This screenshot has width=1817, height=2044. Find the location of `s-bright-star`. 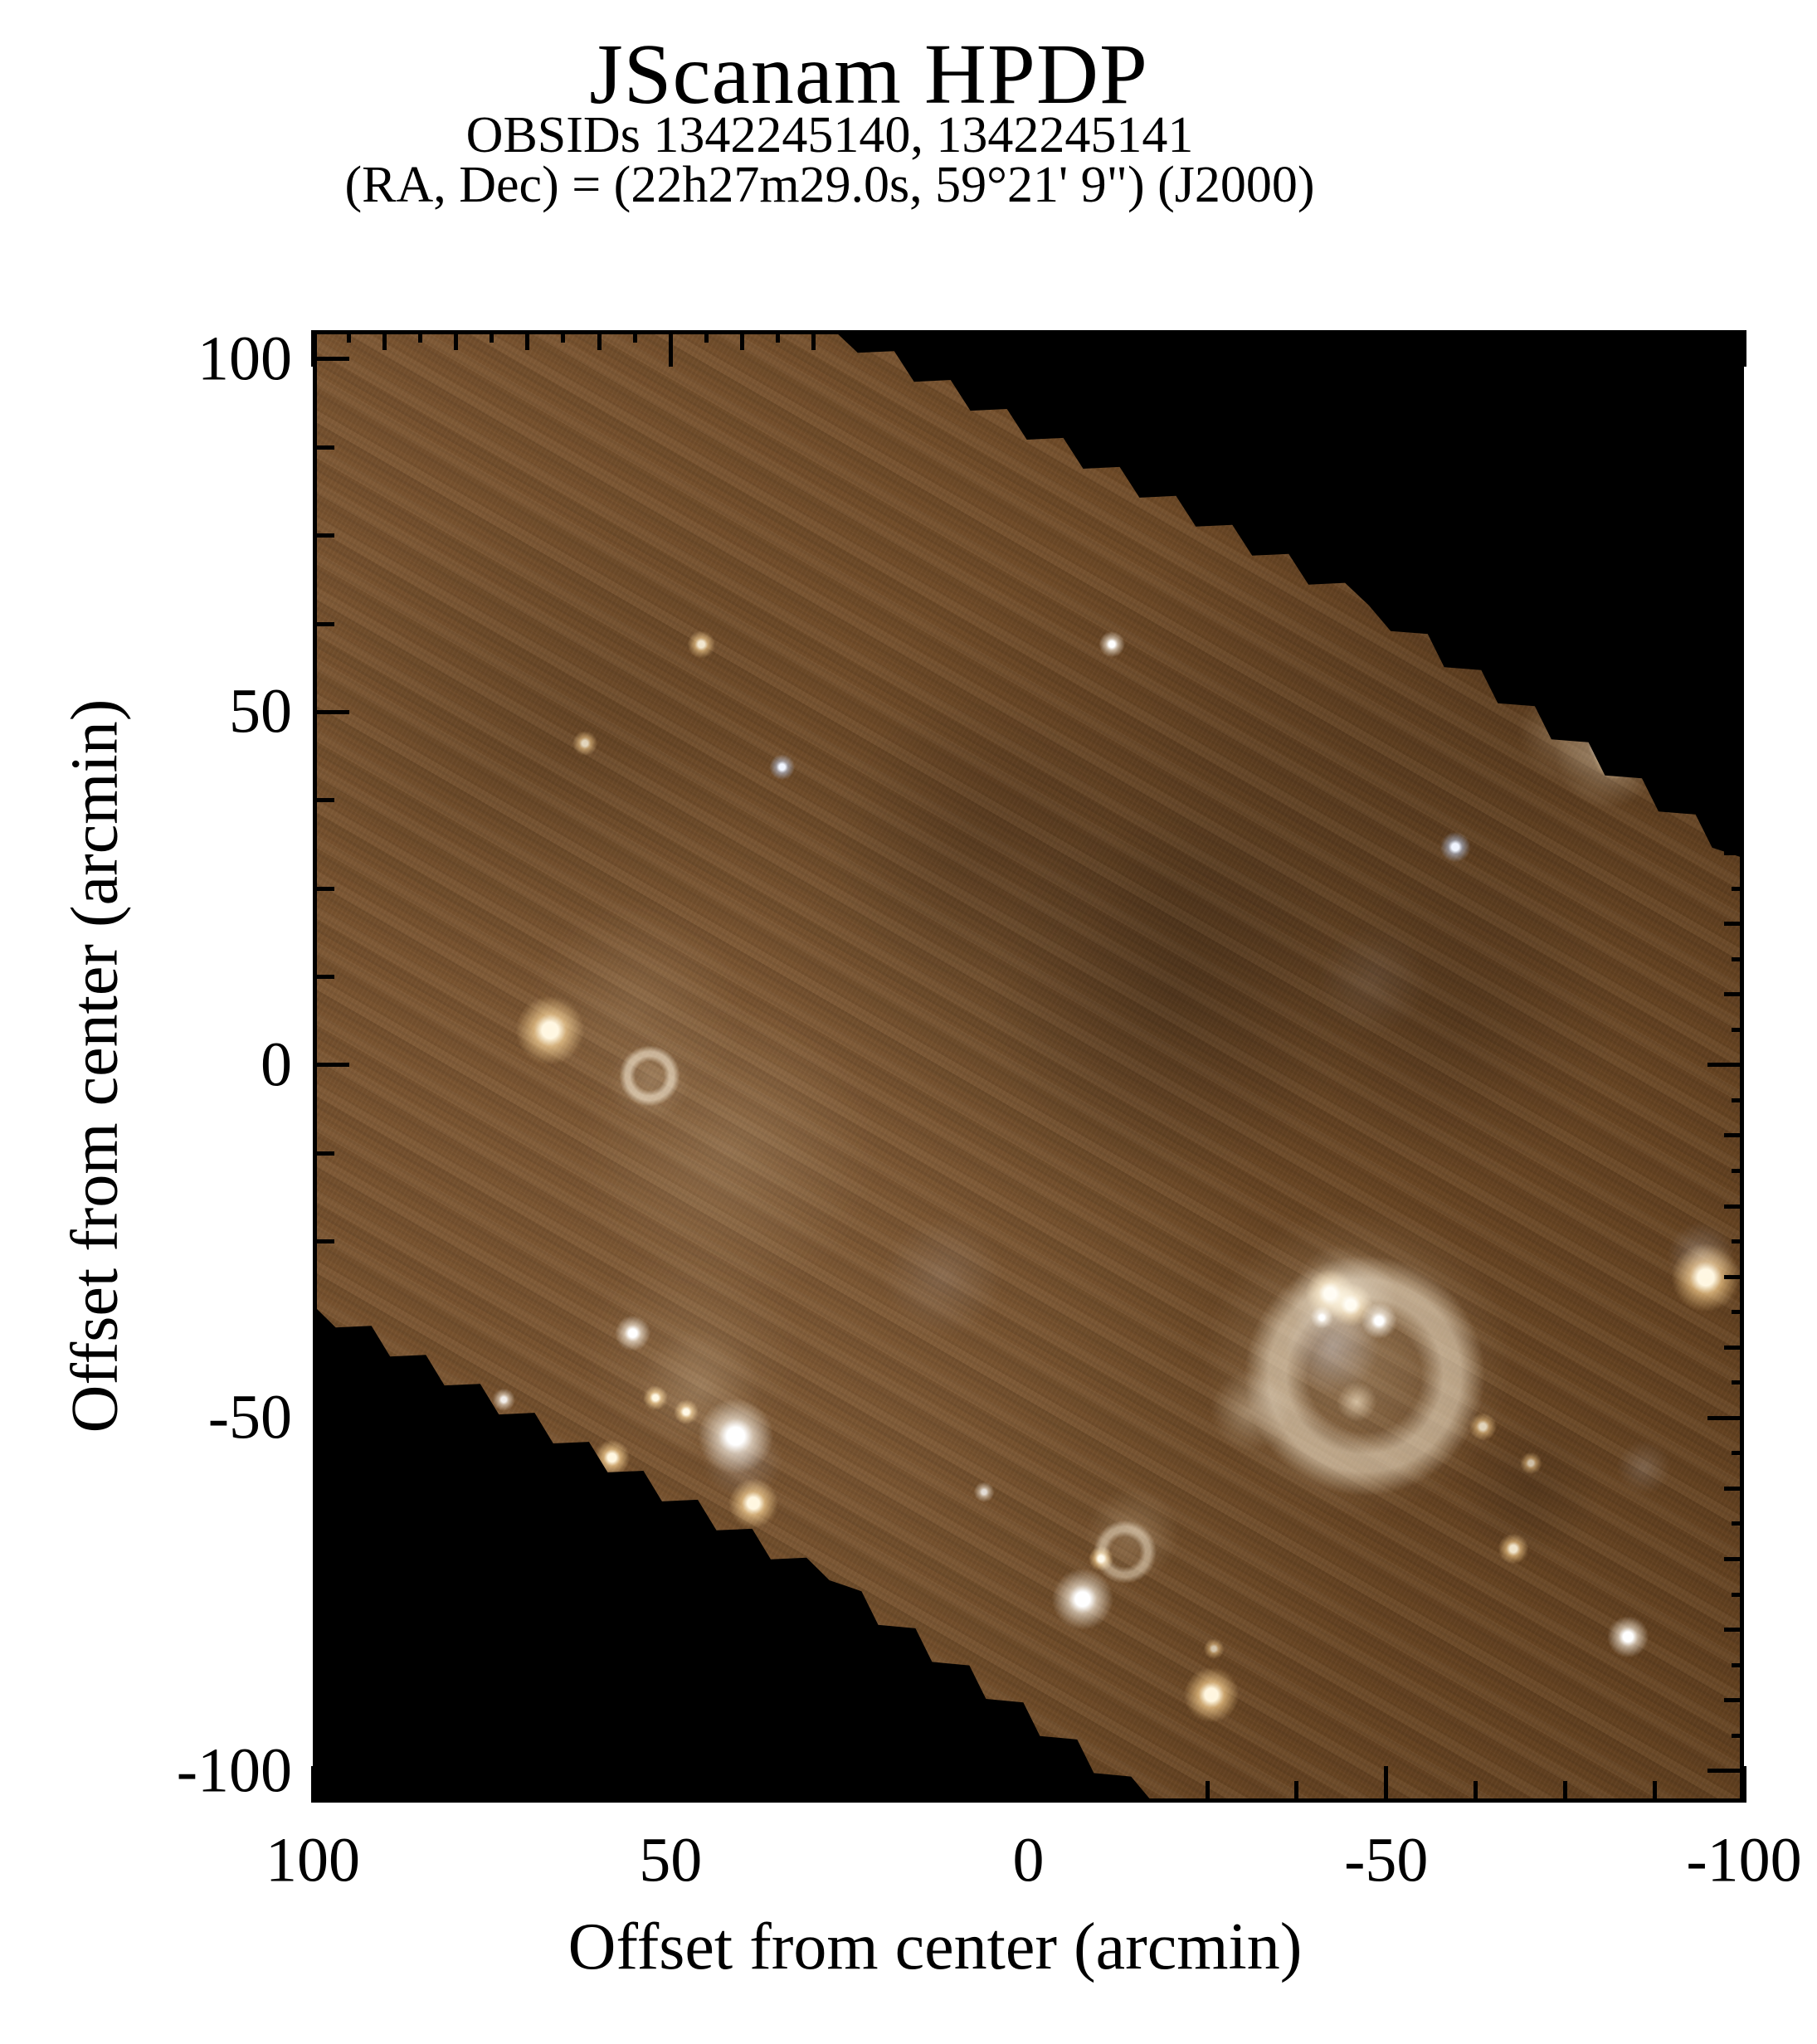

s-bright-star is located at coordinates (1082, 1599).